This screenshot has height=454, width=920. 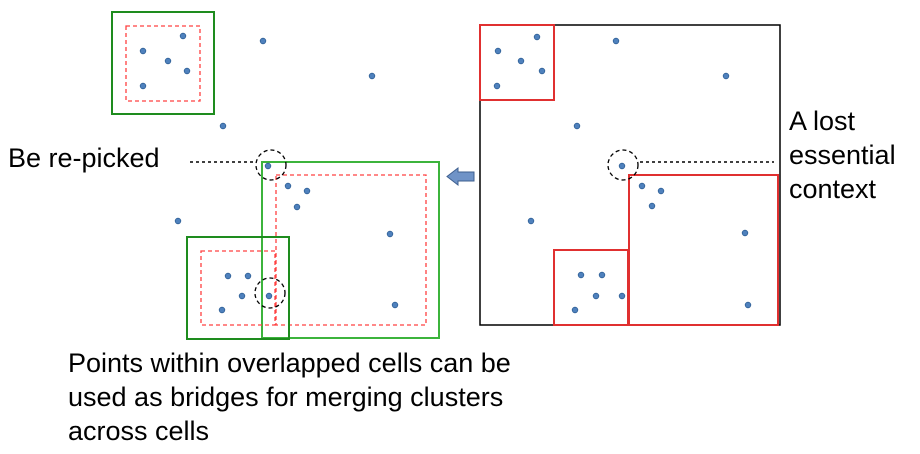 I want to click on lost-point-highlight, so click(x=623, y=165).